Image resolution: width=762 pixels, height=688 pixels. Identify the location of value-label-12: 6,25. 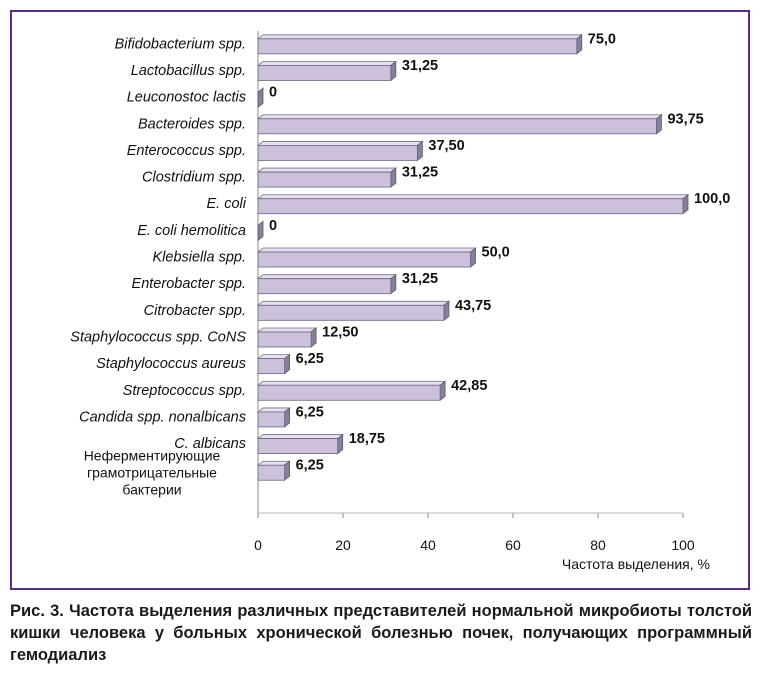
(310, 359).